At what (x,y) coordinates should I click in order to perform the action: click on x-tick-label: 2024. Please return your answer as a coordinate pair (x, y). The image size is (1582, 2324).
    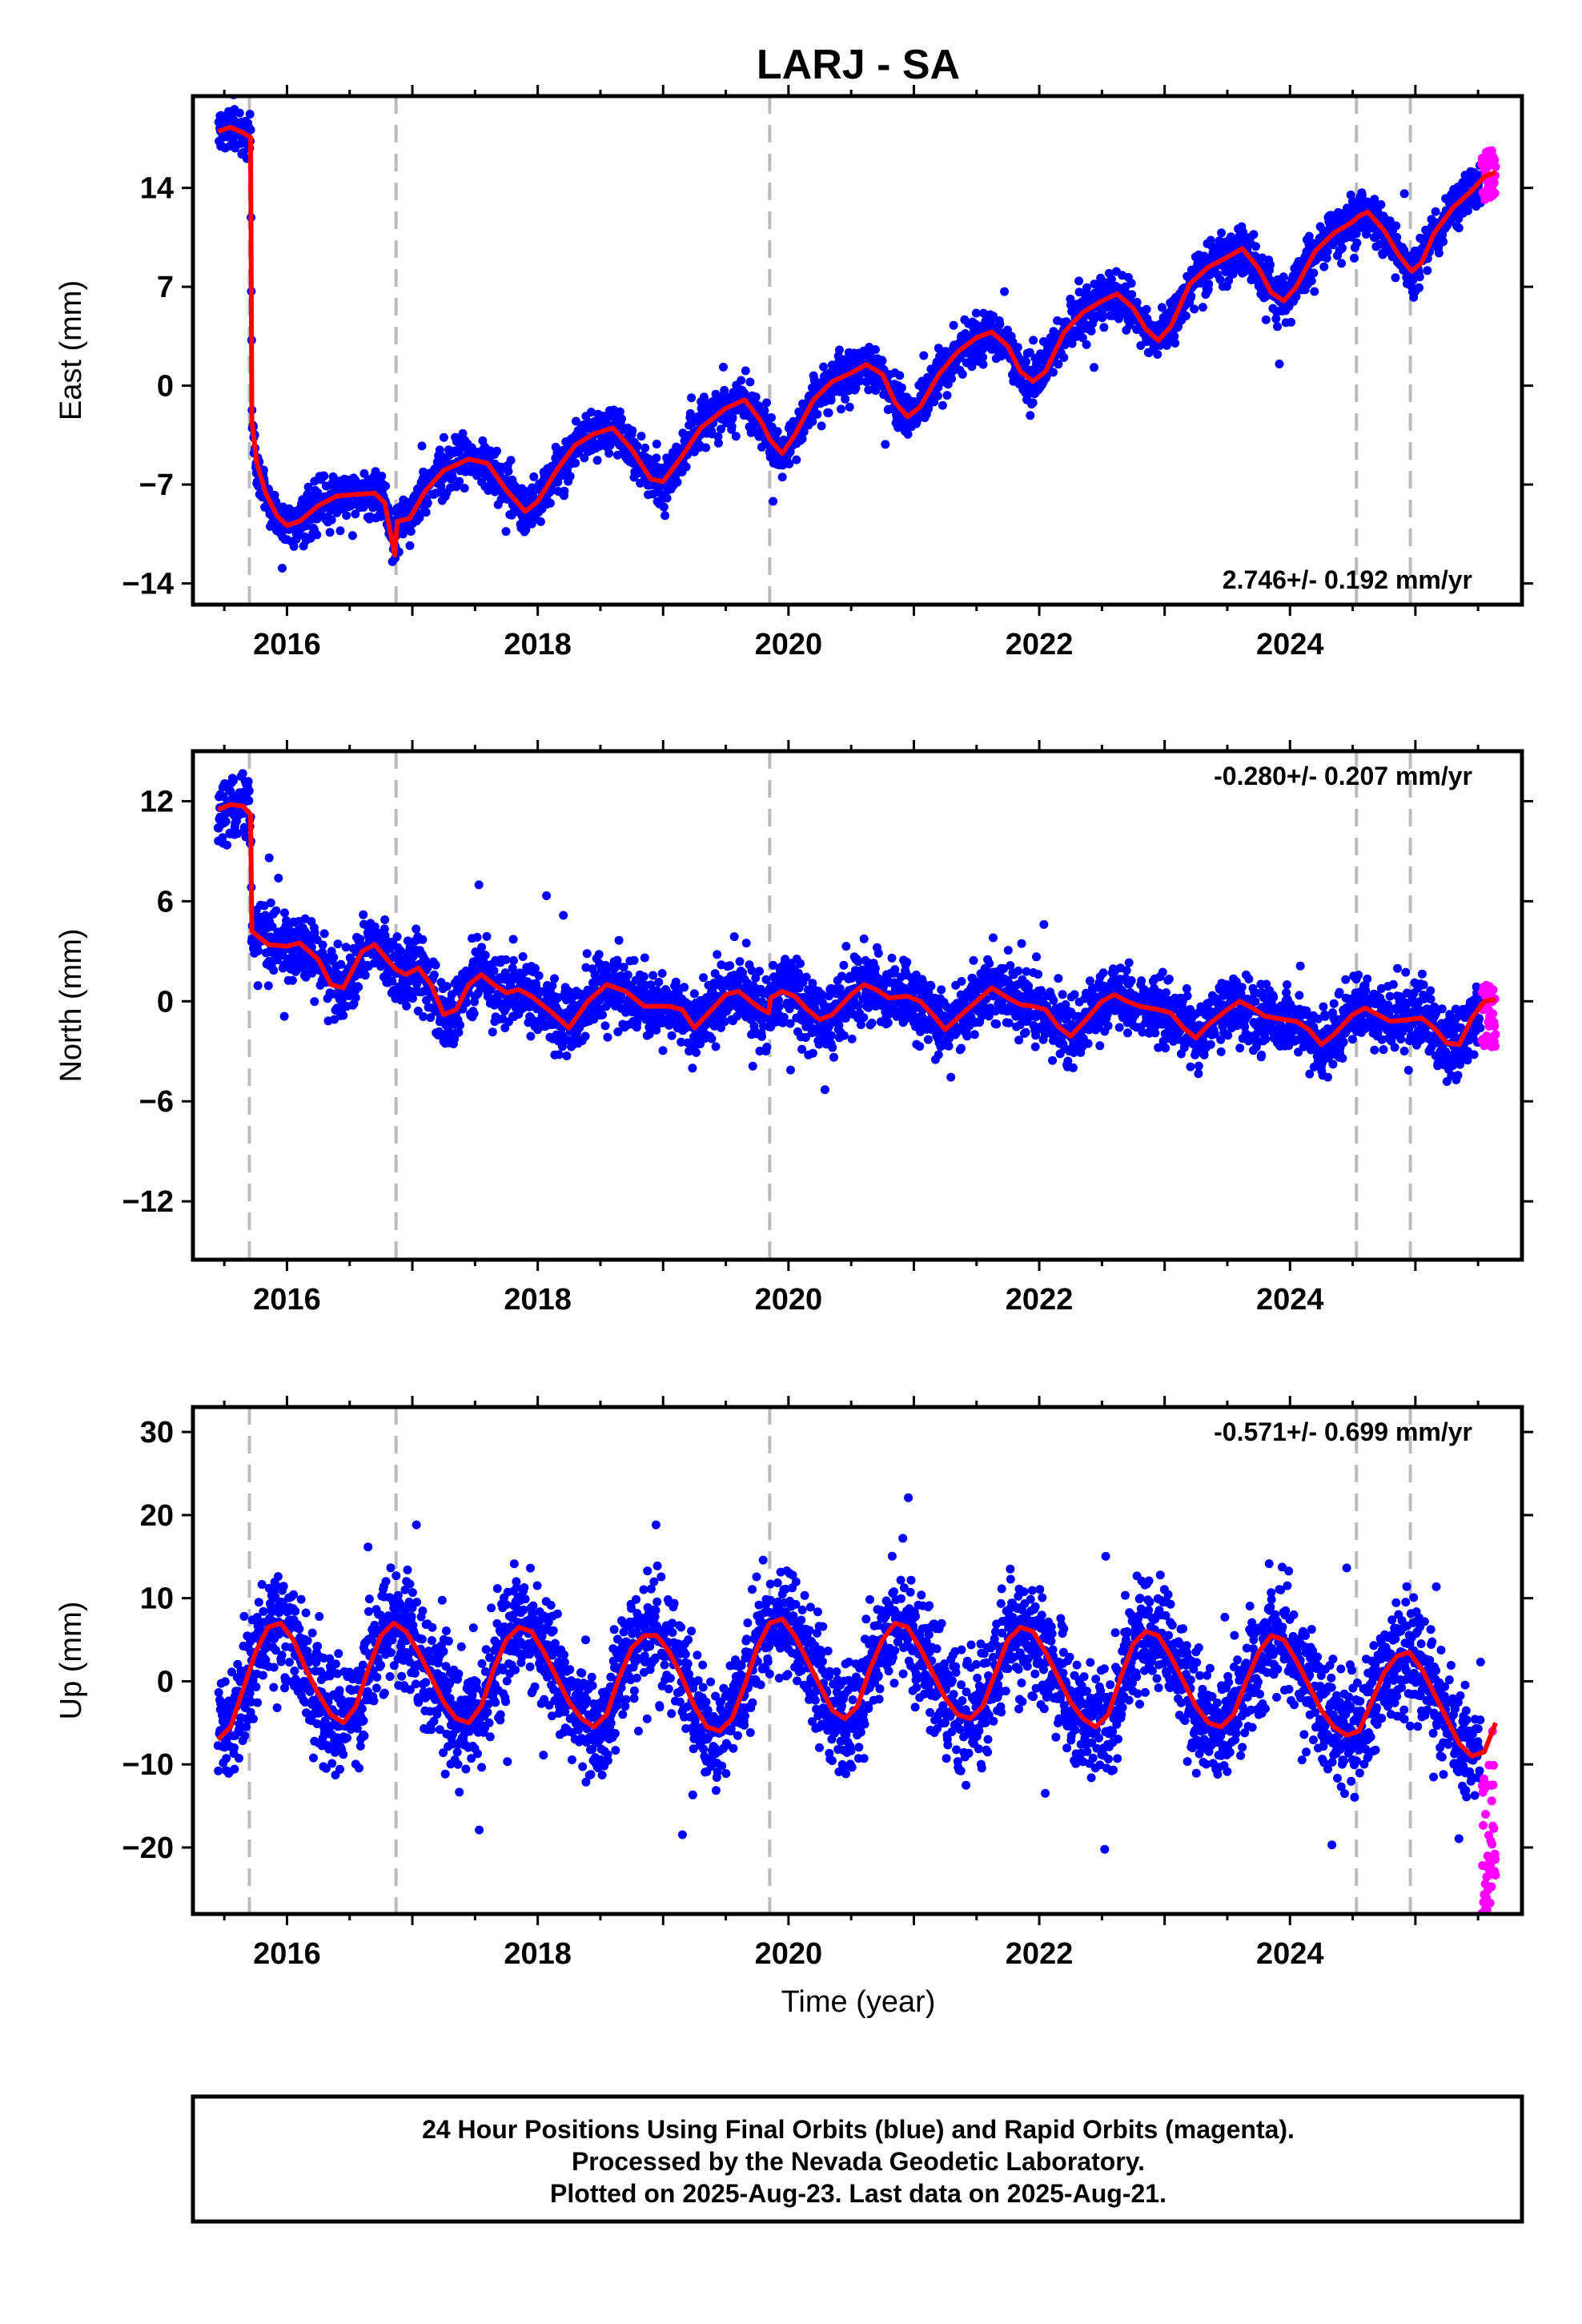
    Looking at the image, I should click on (1290, 644).